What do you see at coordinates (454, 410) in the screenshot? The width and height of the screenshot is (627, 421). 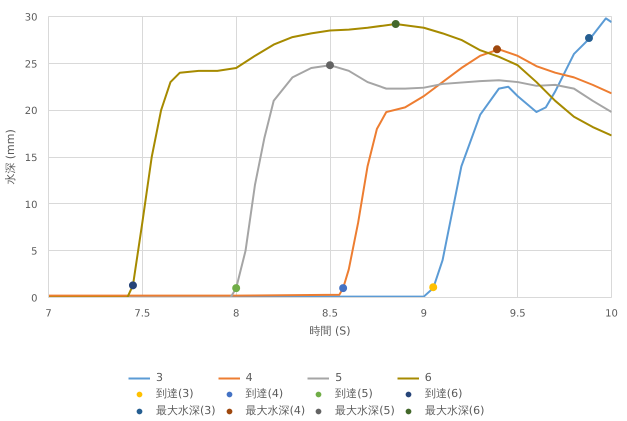 I see `legend-label: 最大水深(6)` at bounding box center [454, 410].